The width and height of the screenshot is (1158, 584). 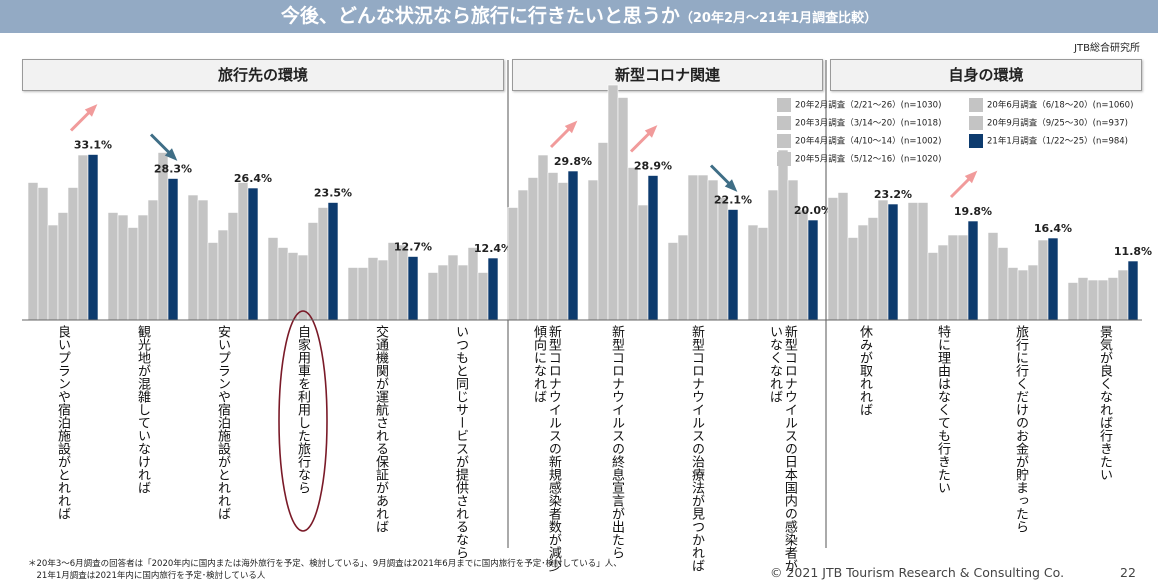 What do you see at coordinates (942, 409) in the screenshot?
I see `category-label: 特に理由はなくても行きたい` at bounding box center [942, 409].